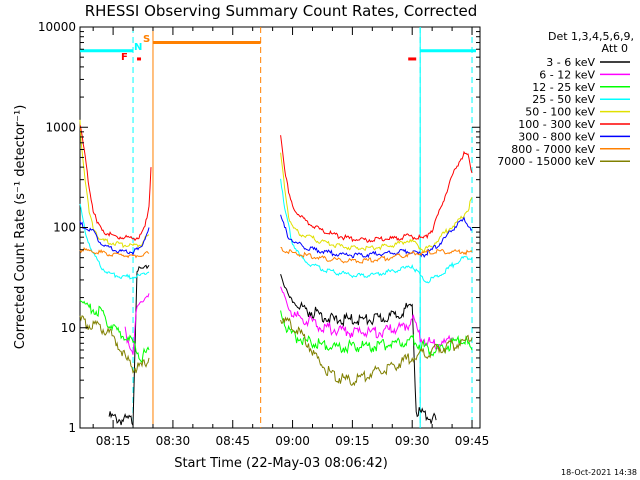  What do you see at coordinates (60, 127) in the screenshot?
I see `y-tick-label: 1000` at bounding box center [60, 127].